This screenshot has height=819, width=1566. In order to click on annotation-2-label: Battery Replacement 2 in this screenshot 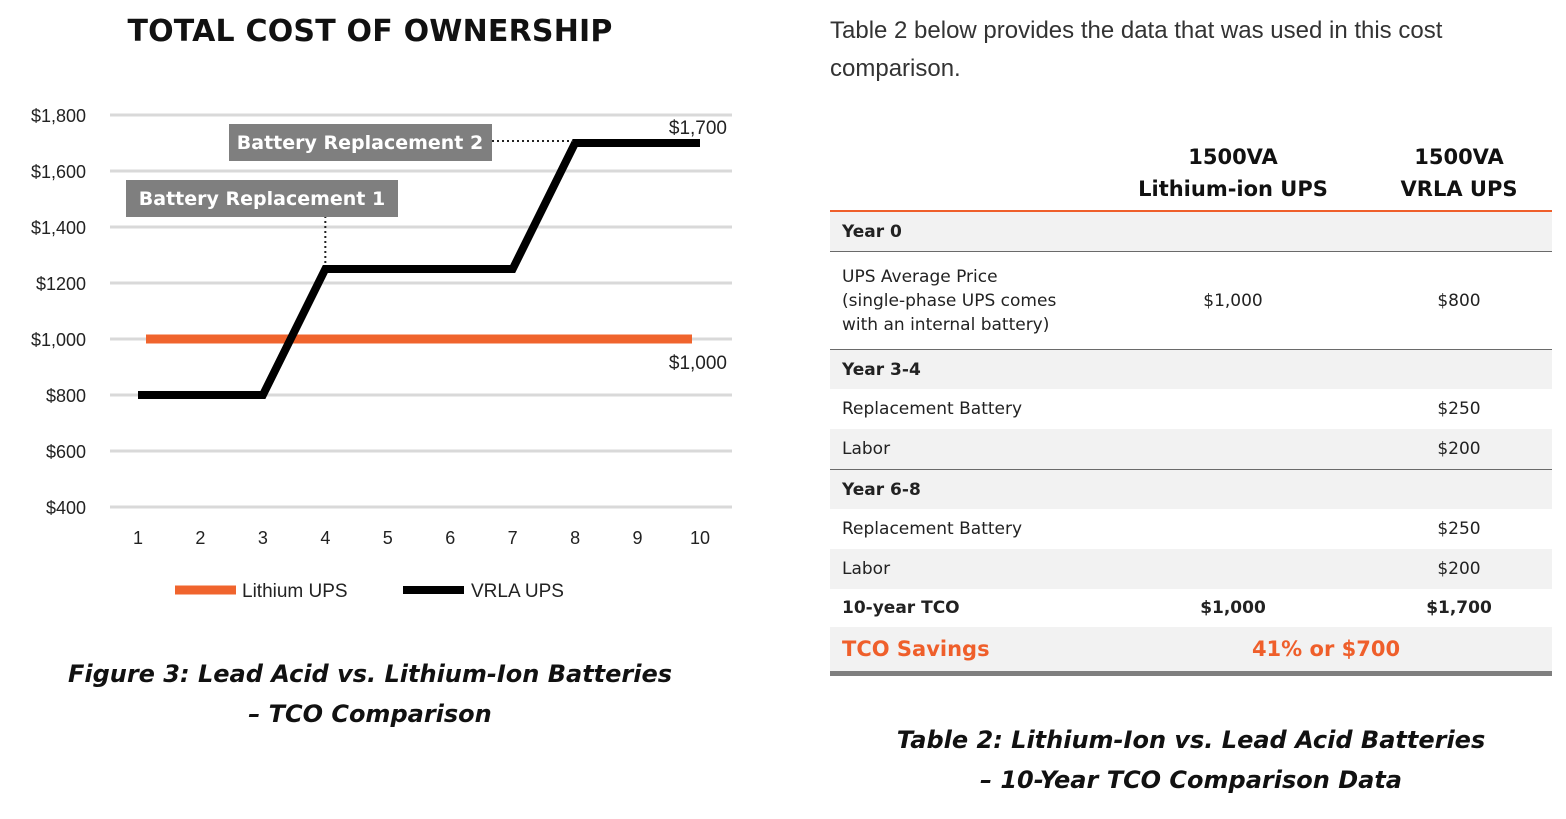, I will do `click(360, 143)`.